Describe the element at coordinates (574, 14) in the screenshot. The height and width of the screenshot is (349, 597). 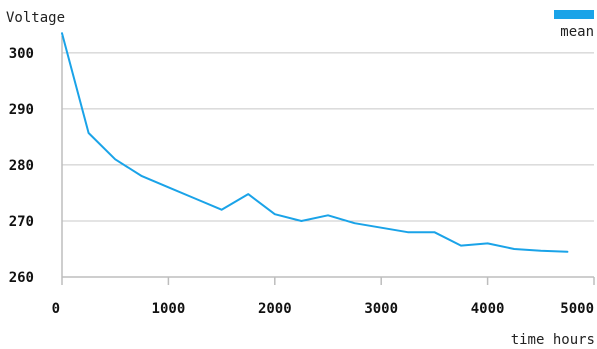
I see `legend-swatch-mean` at that location.